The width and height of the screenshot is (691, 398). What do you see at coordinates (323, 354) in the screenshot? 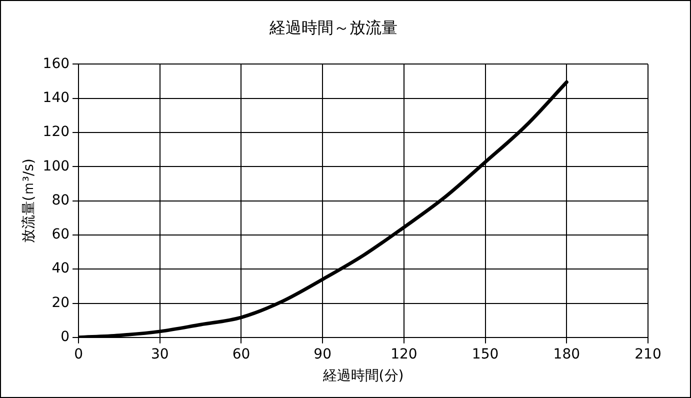
I see `x-tick-label: 90` at bounding box center [323, 354].